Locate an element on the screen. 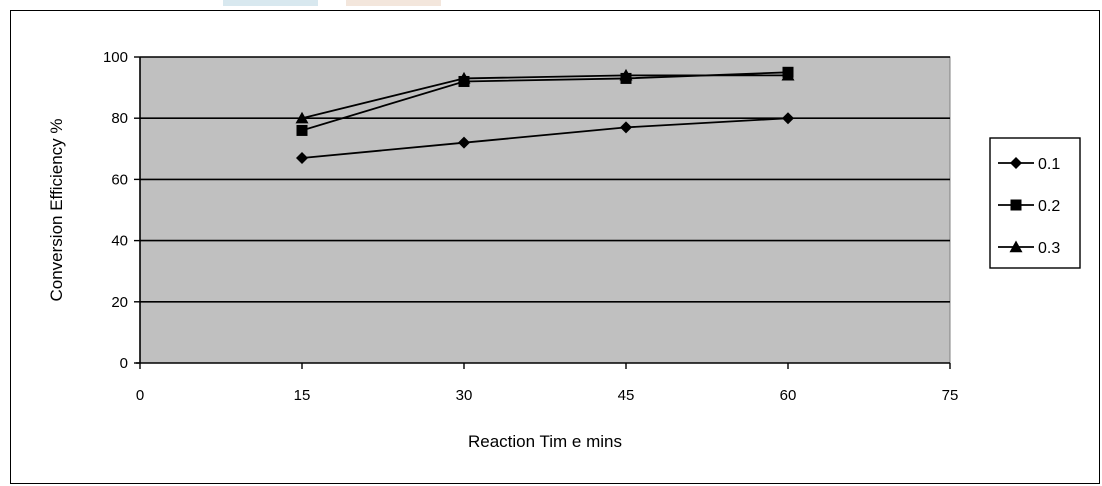 The height and width of the screenshot is (486, 1102). y-tick-label-60: 60 is located at coordinates (119, 179).